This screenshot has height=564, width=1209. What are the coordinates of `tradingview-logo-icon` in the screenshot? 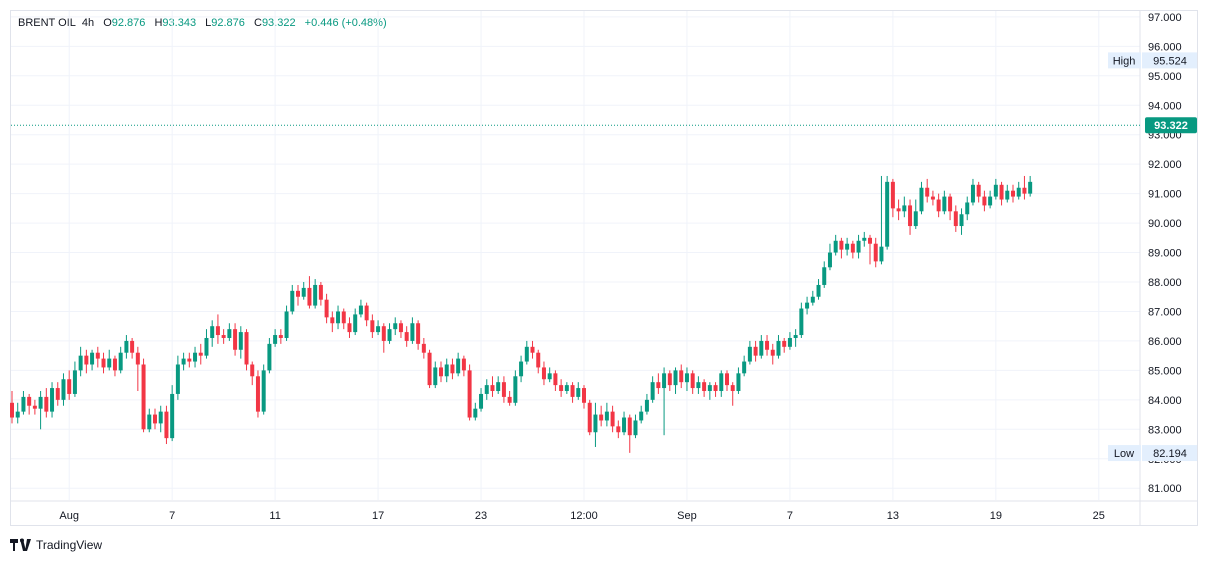 It's located at (20, 544).